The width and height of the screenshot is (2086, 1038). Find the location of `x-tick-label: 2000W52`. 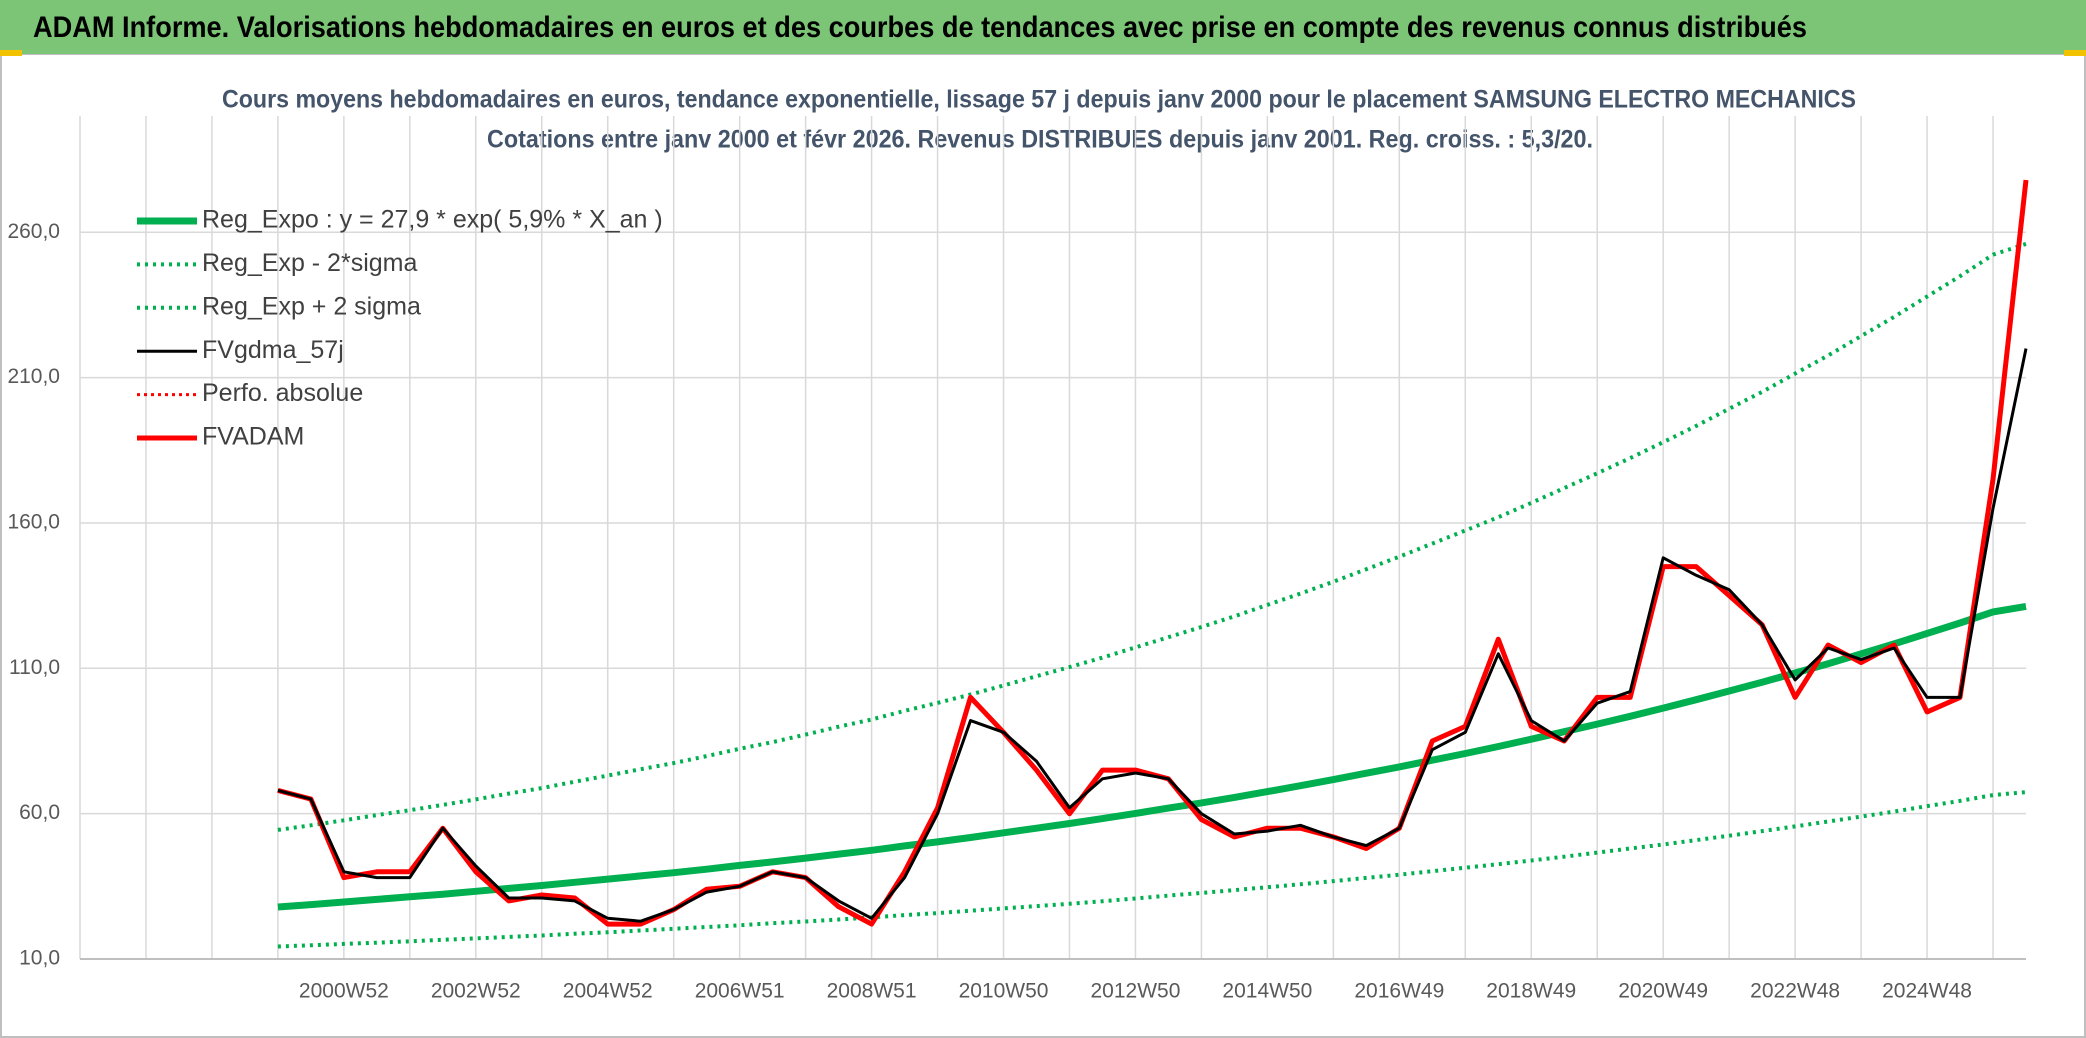

x-tick-label: 2000W52 is located at coordinates (344, 991).